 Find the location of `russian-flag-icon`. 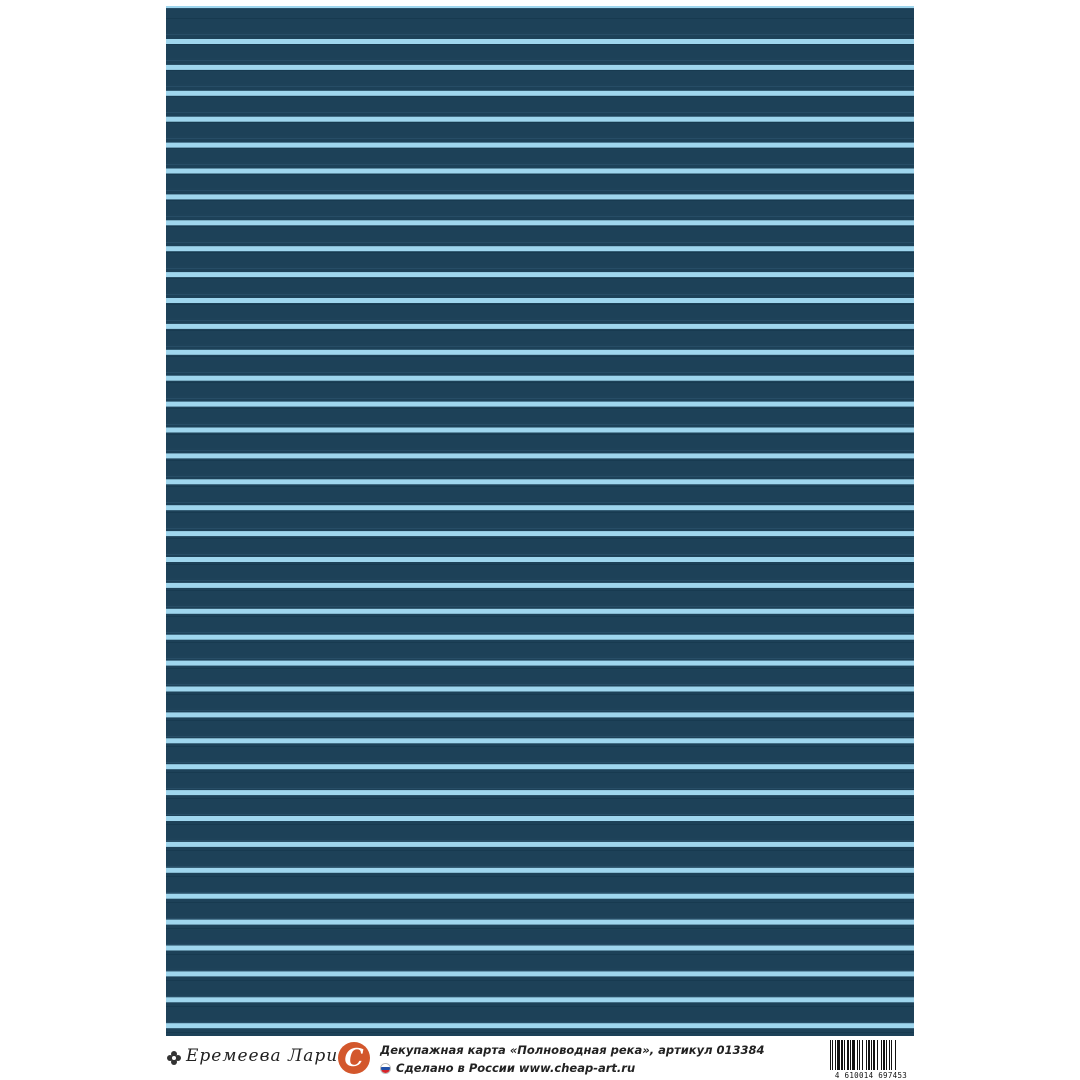

russian-flag-icon is located at coordinates (385, 1068).